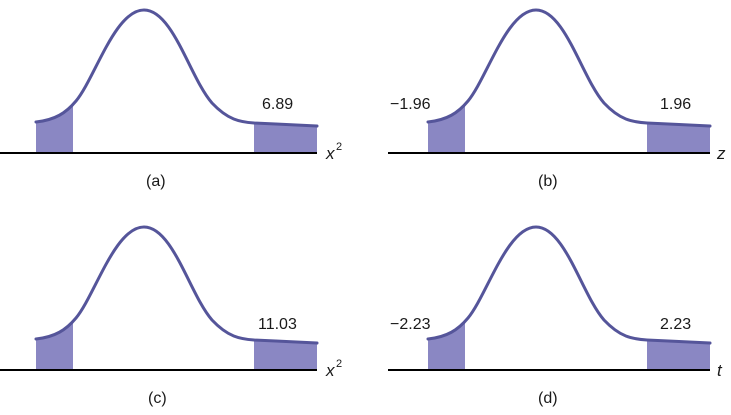  What do you see at coordinates (720, 370) in the screenshot?
I see `axis-label: t` at bounding box center [720, 370].